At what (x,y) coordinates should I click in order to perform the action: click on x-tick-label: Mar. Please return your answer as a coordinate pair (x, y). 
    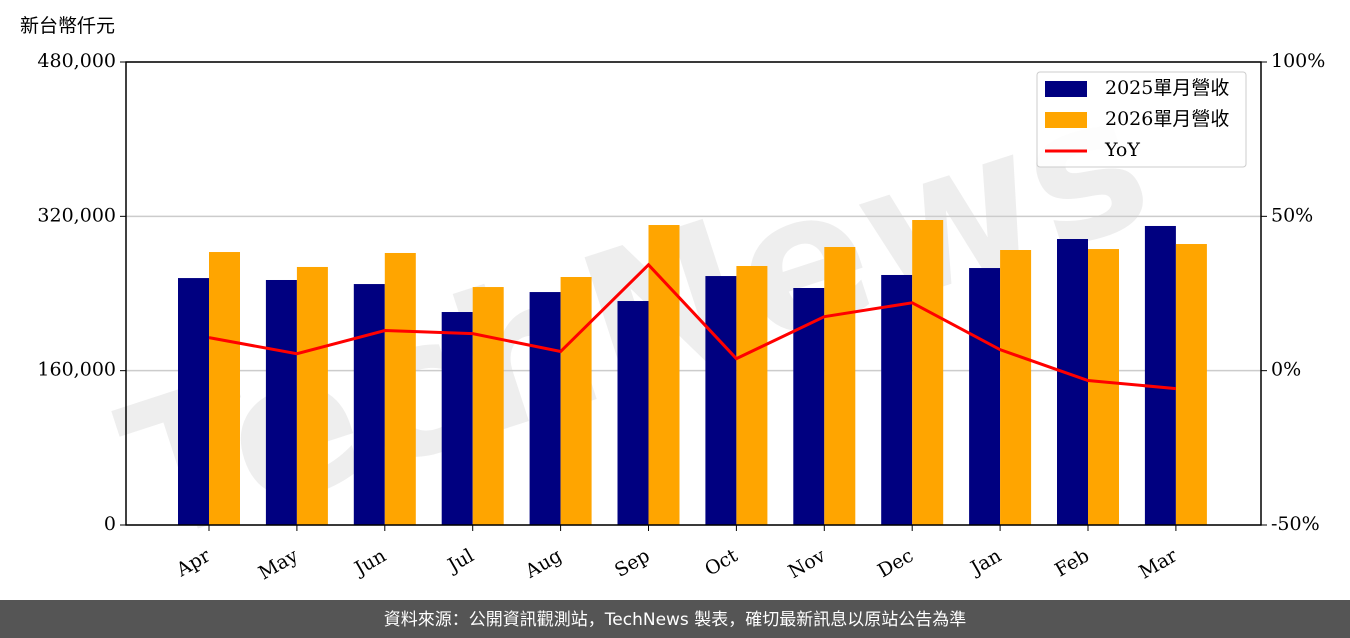
    Looking at the image, I should click on (1158, 563).